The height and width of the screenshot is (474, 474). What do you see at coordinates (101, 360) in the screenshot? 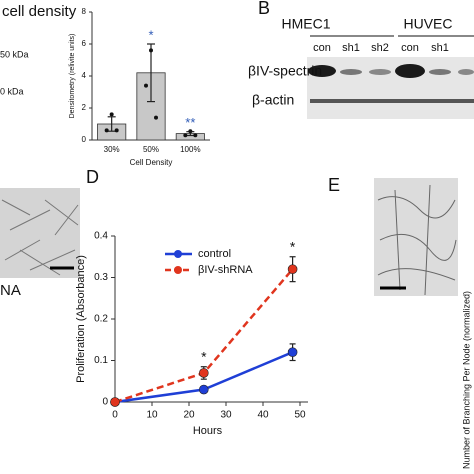
I see `y-tick-label: 0.1` at bounding box center [101, 360].